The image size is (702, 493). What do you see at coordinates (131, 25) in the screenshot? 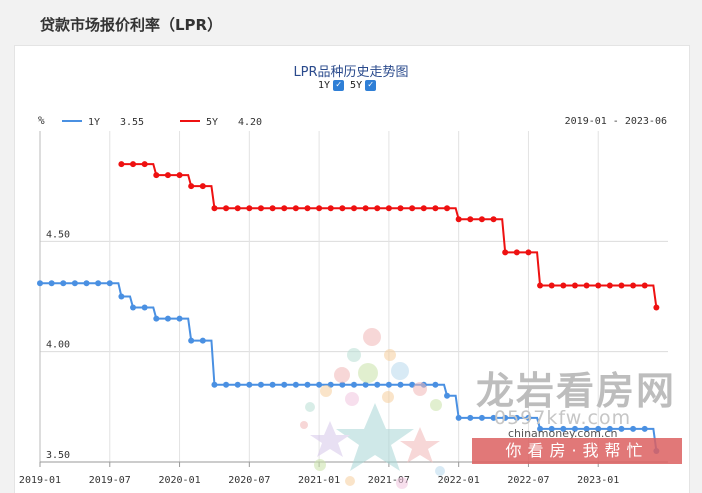
I see `page-title: 贷款市场报价利率（LPR）` at bounding box center [131, 25].